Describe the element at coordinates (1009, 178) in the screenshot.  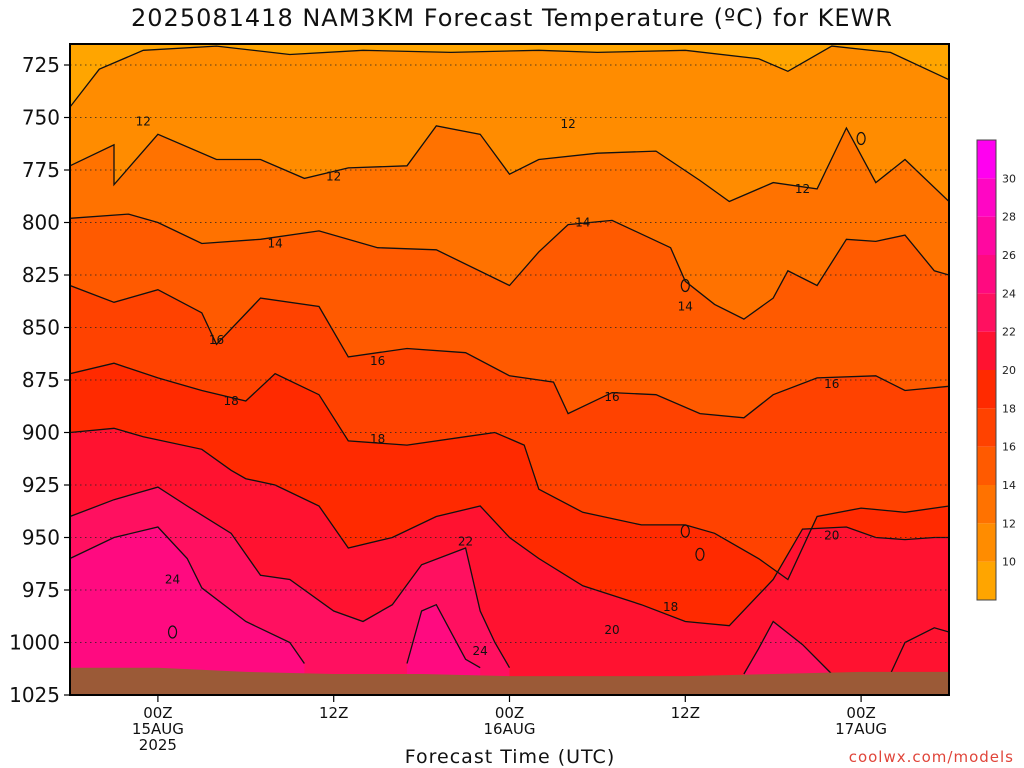
I see `colorbar-label: 30` at that location.